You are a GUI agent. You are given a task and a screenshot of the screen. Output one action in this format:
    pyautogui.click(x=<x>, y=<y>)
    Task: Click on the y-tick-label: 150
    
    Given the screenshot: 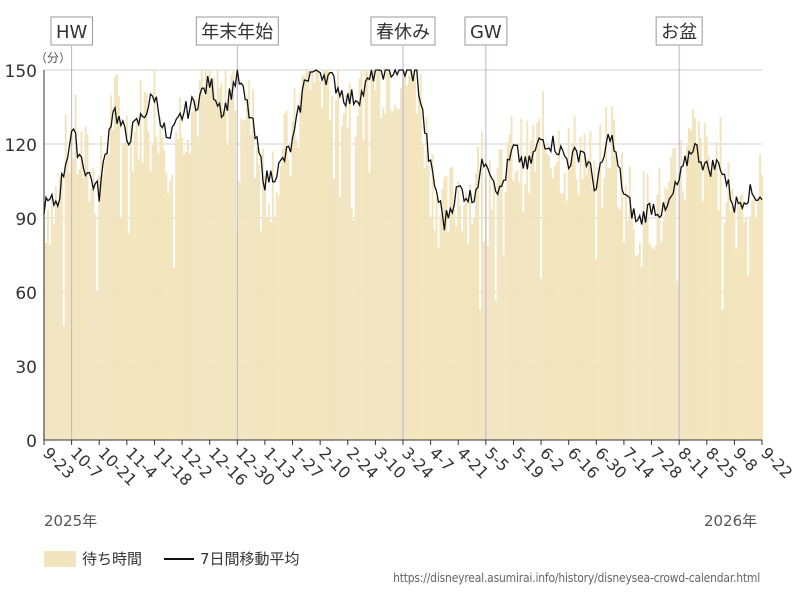 What is the action you would take?
    pyautogui.click(x=21, y=72)
    